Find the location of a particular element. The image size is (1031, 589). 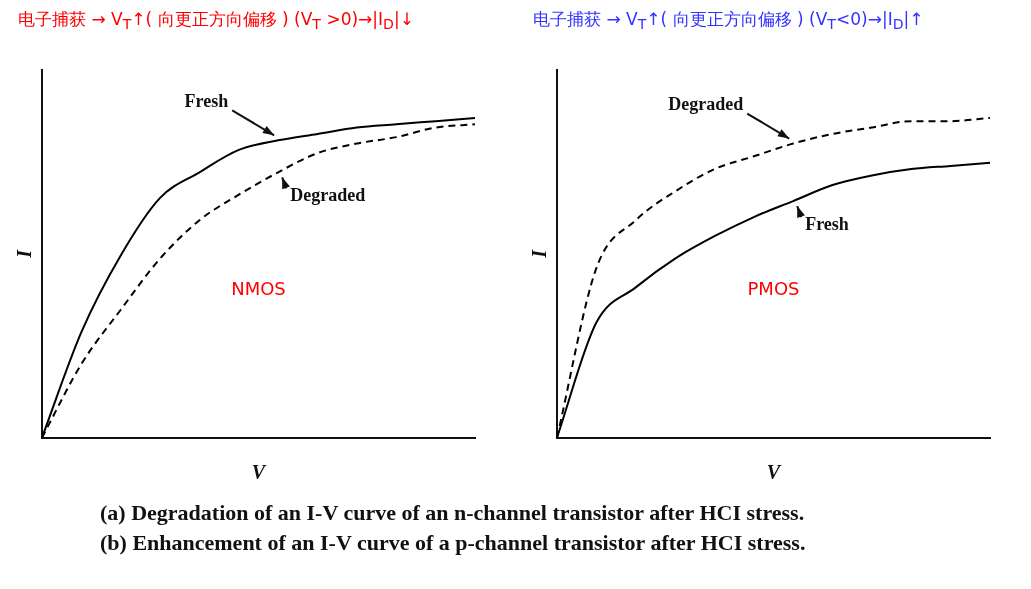

annotation: PMOS is located at coordinates (773, 289).